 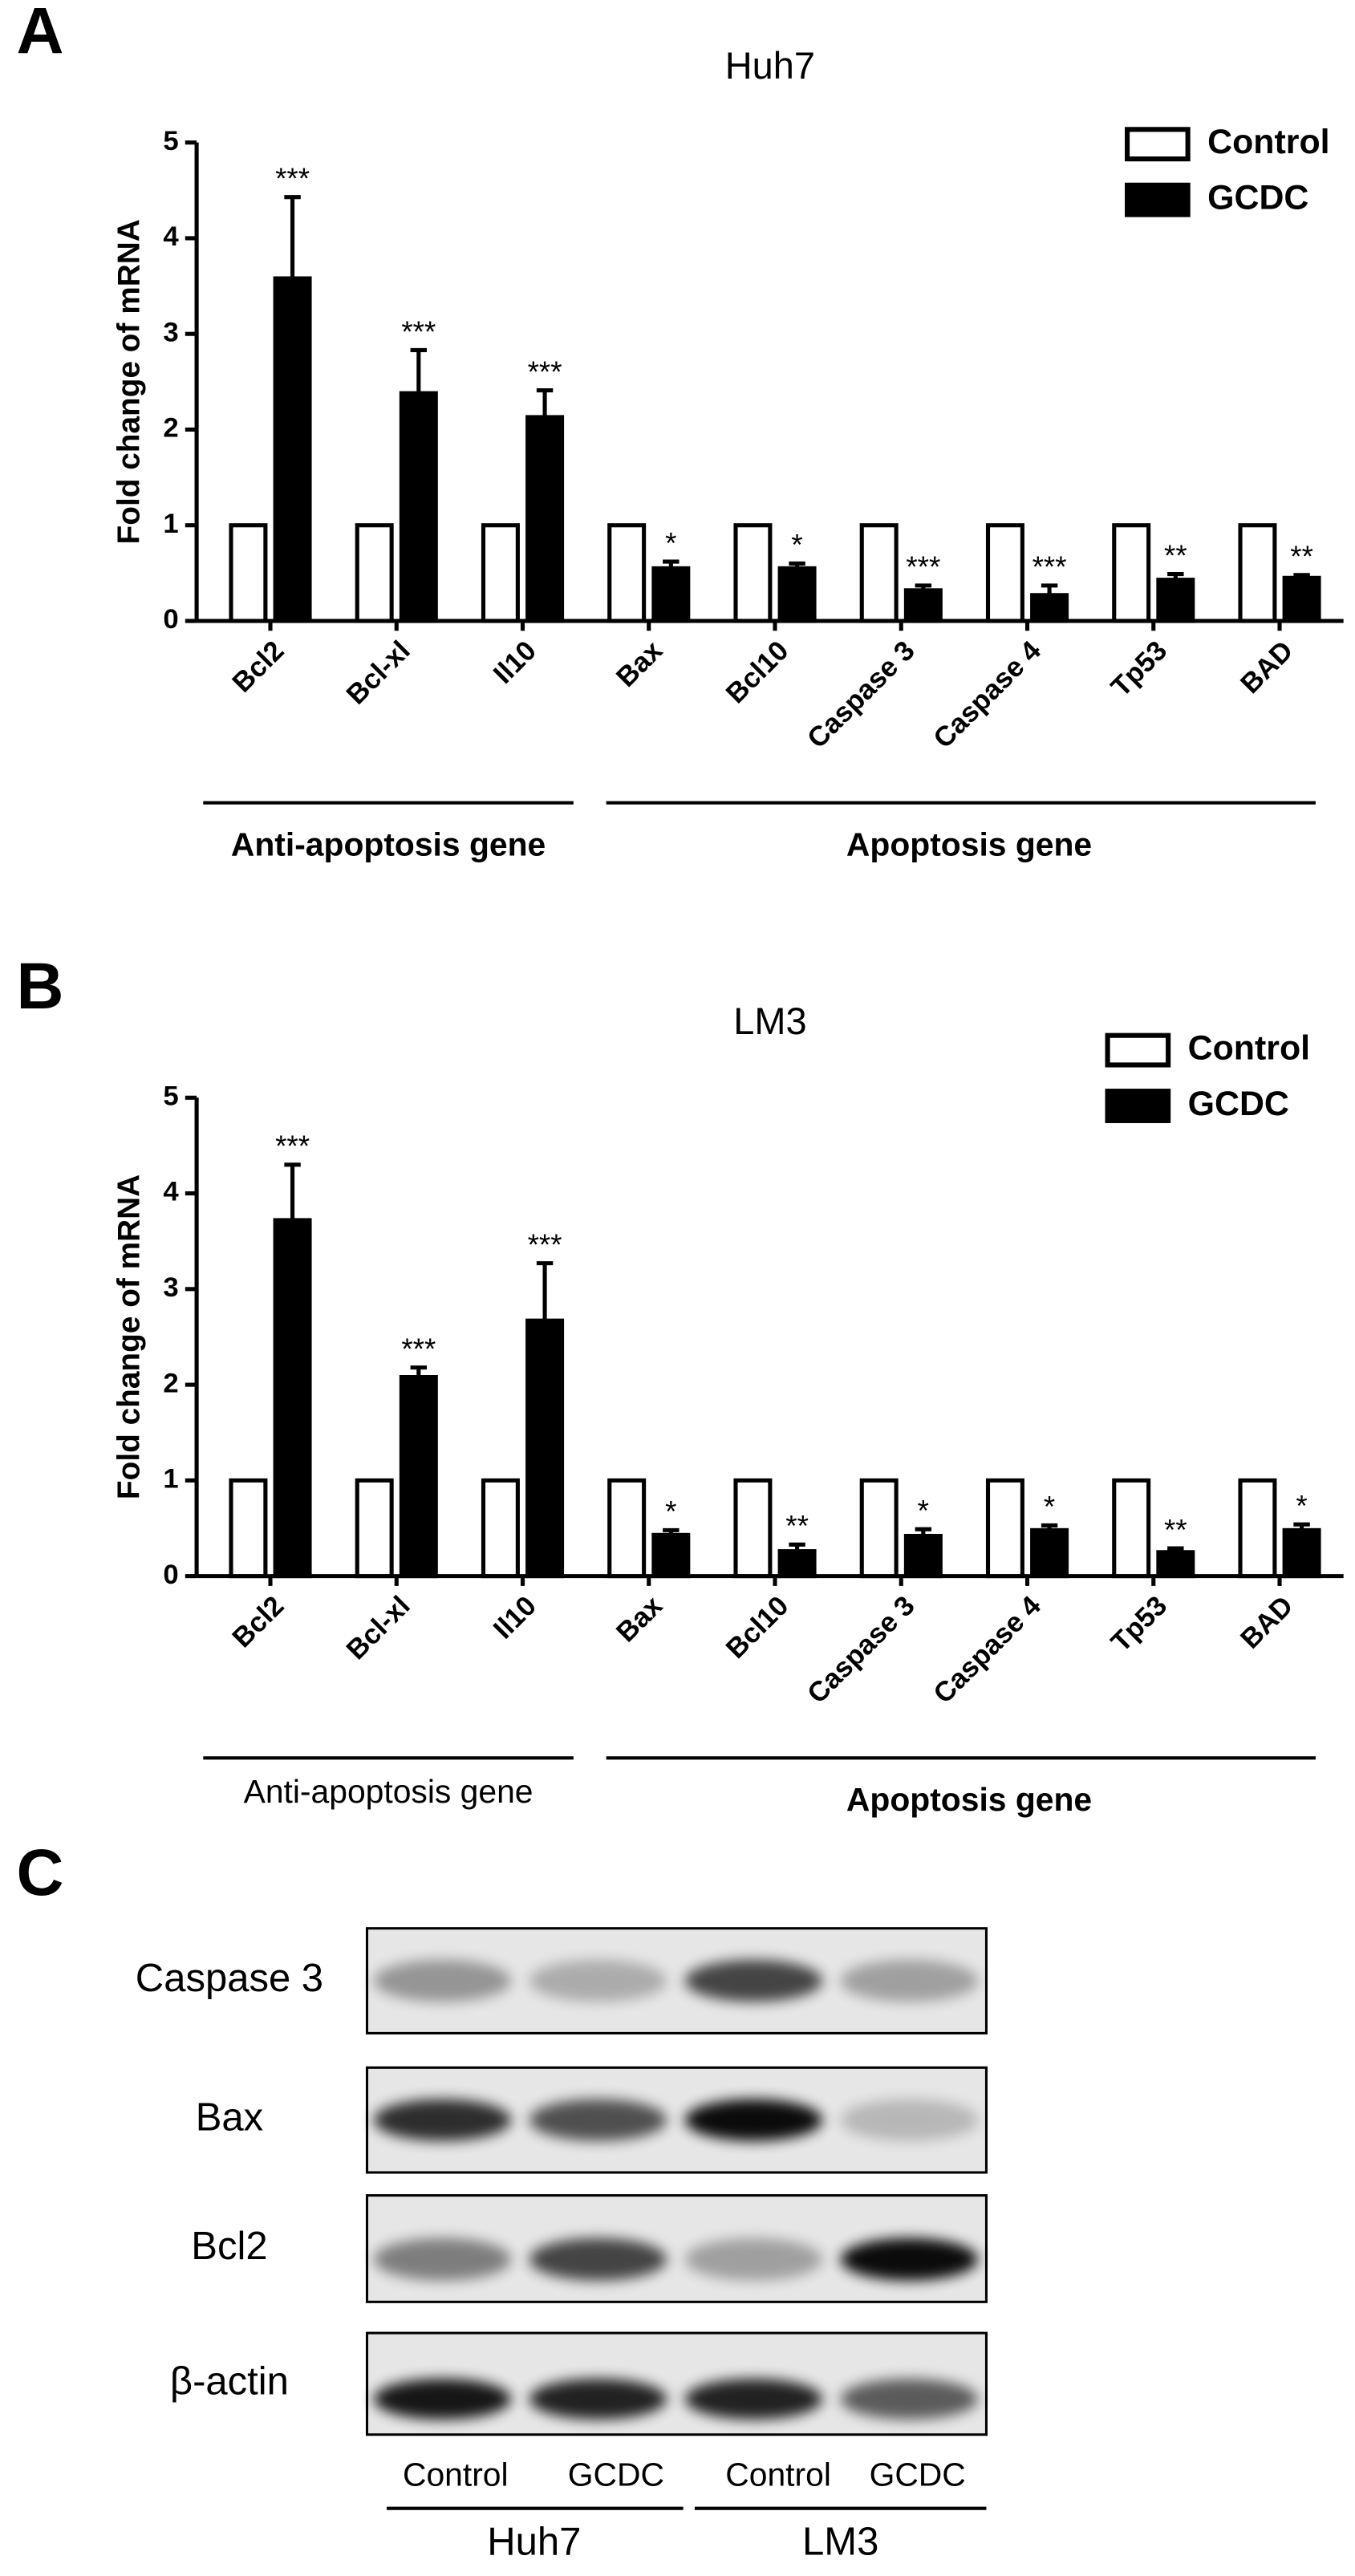 What do you see at coordinates (988, 694) in the screenshot?
I see `x-tick-label: Caspase 4` at bounding box center [988, 694].